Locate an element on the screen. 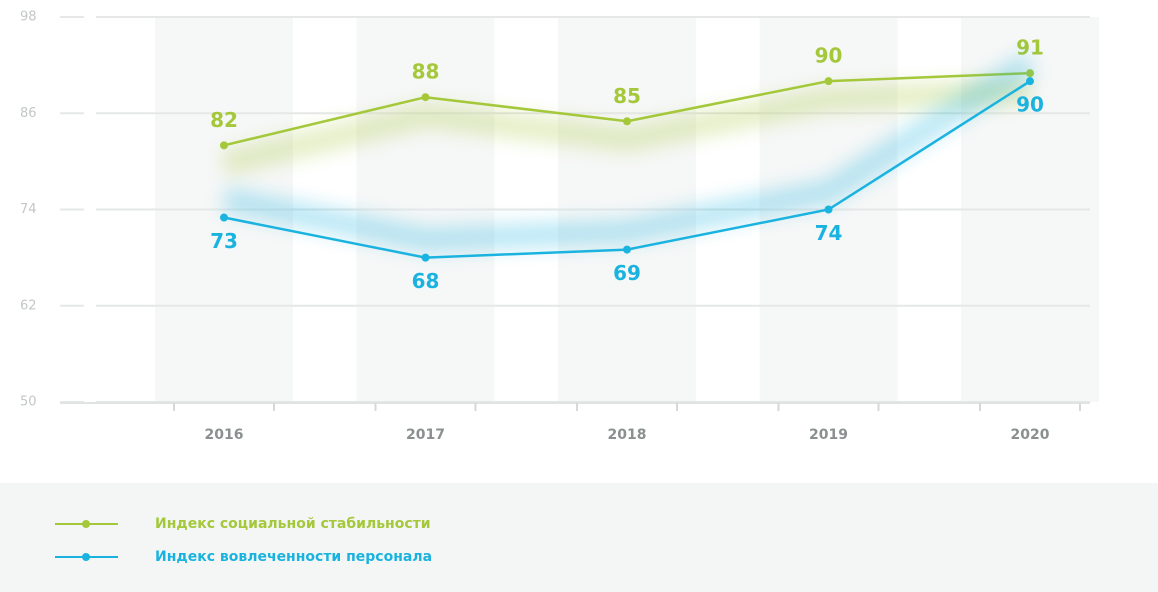 This screenshot has width=1158, height=592. legend-label: Индекс вовлеченности персонала is located at coordinates (293, 557).